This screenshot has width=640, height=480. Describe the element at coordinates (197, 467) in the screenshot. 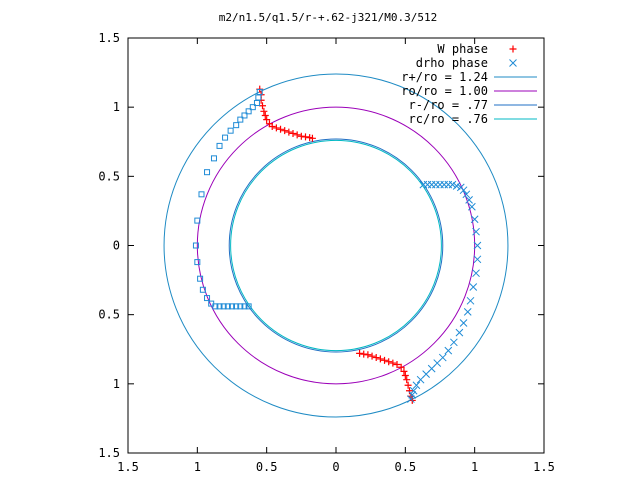

I see `x-tick-label-1: 1` at that location.